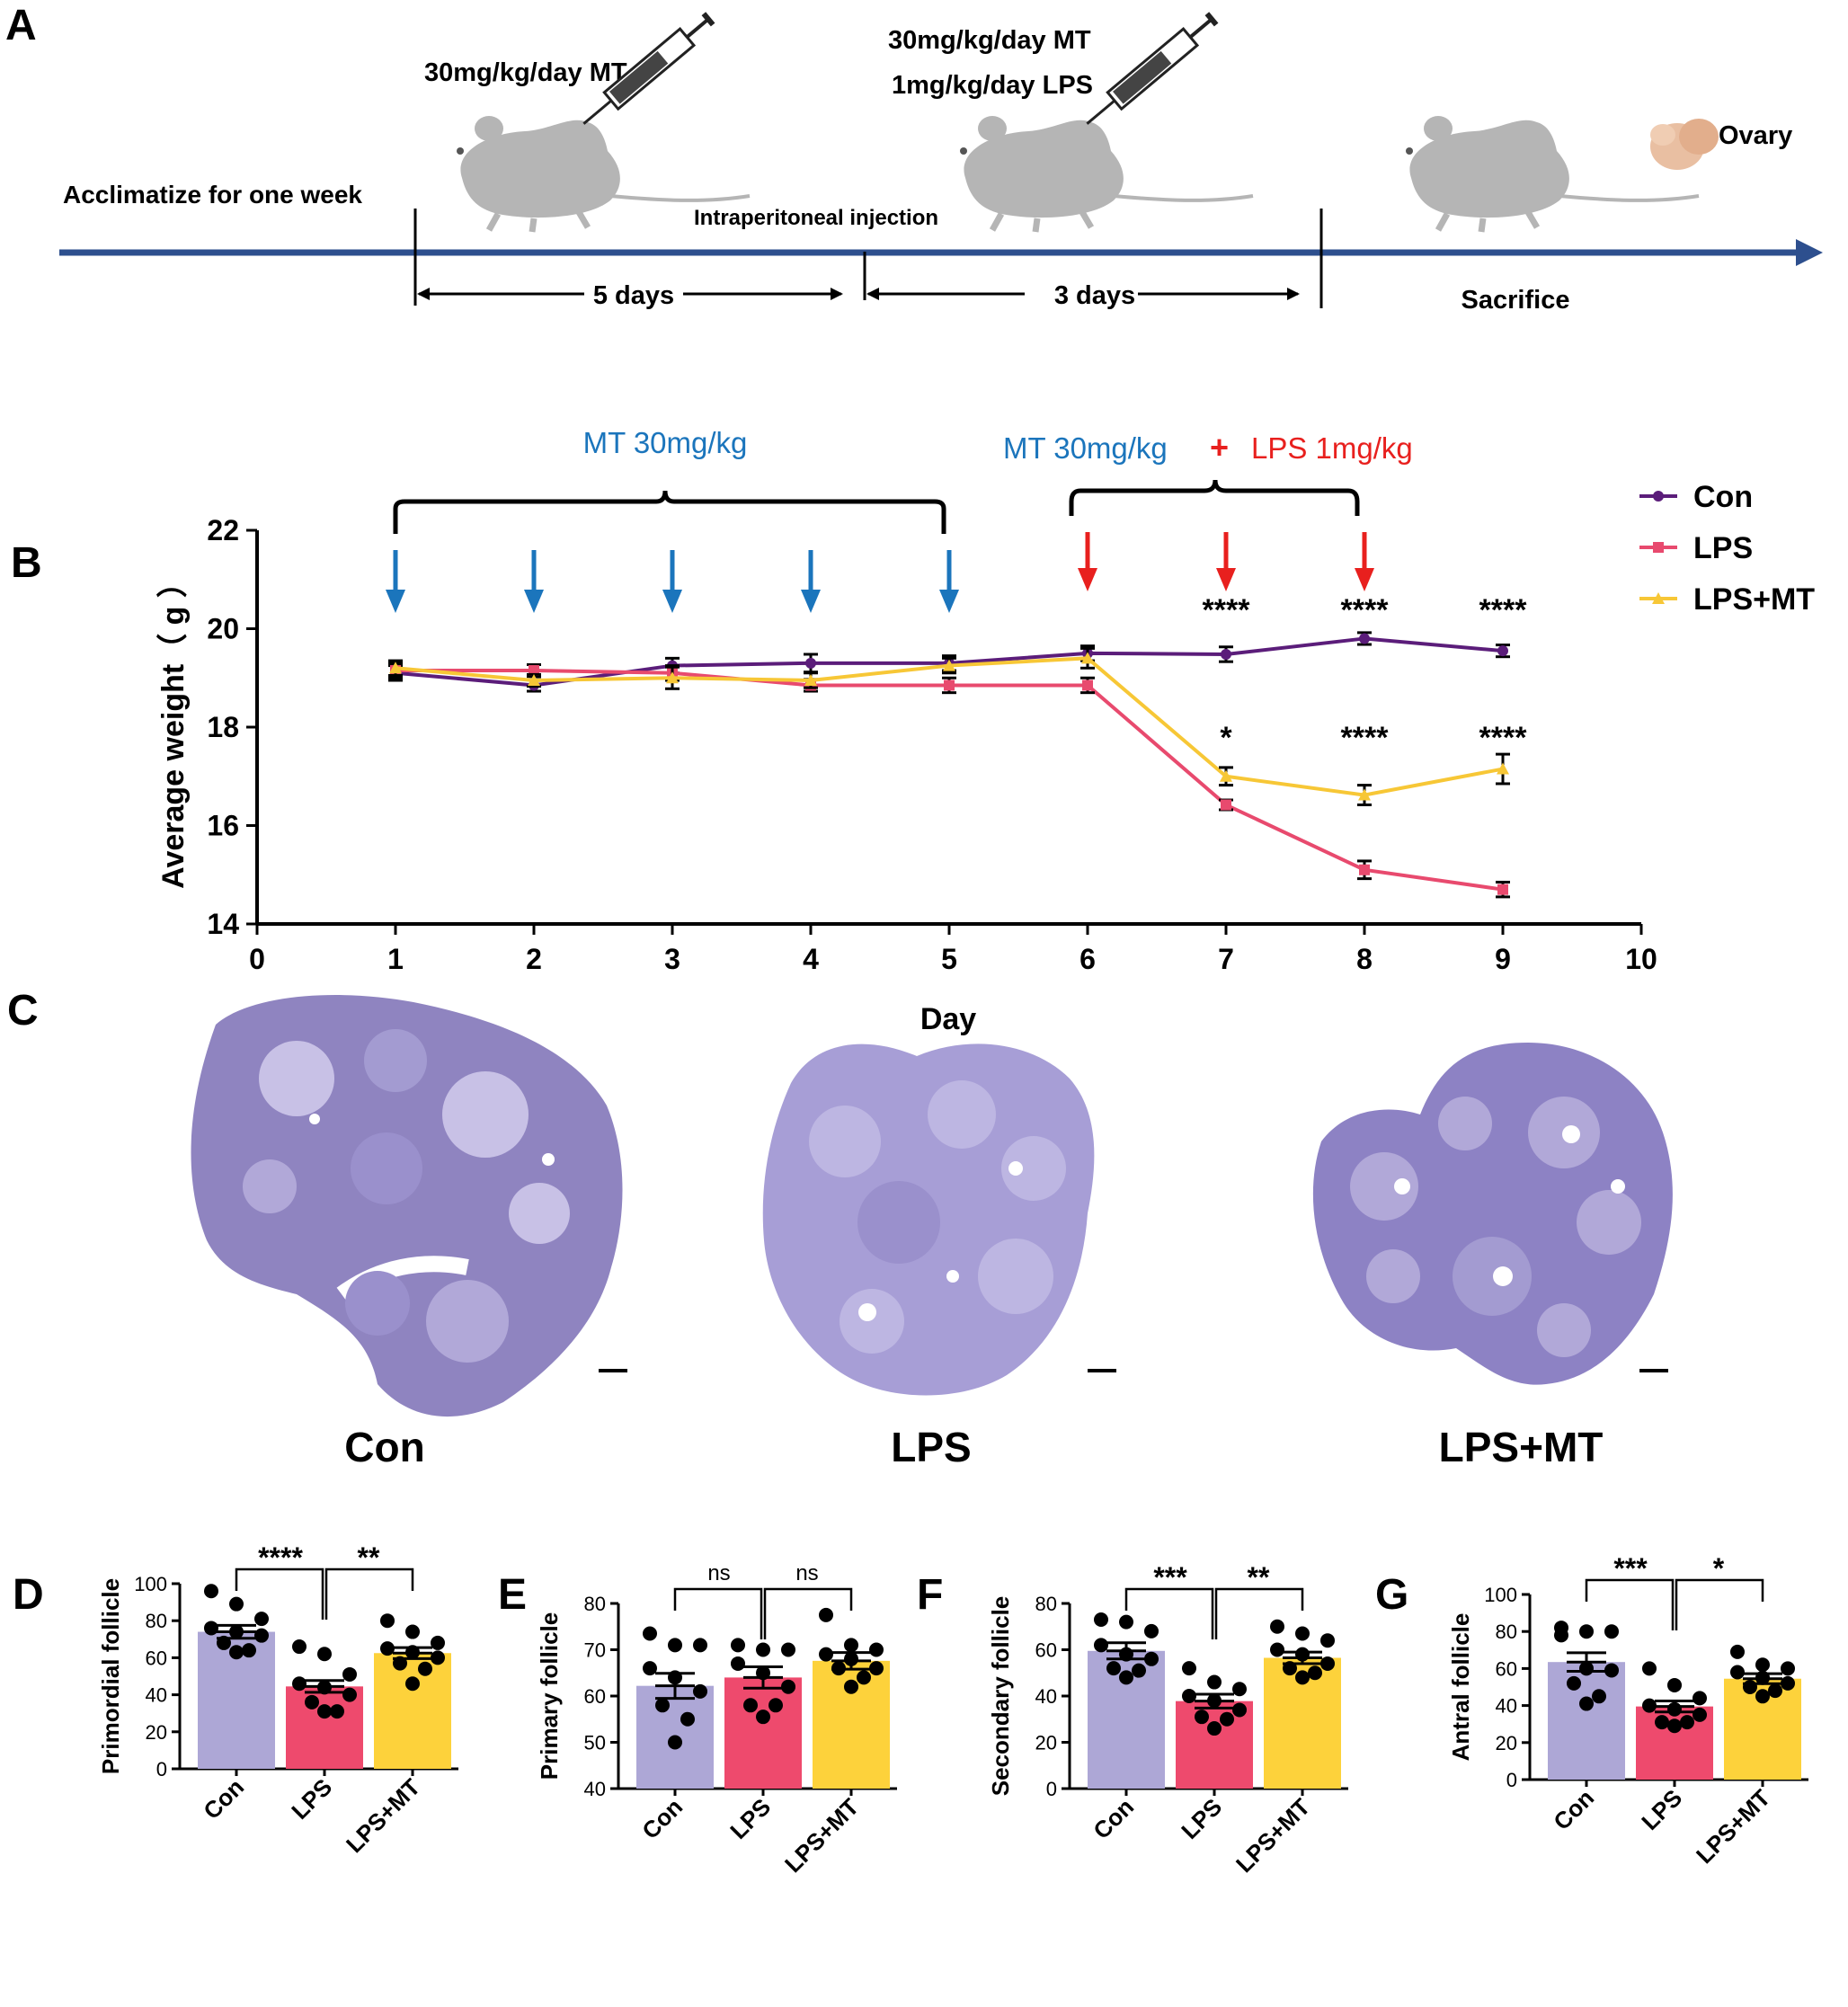 This screenshot has width=1848, height=2007. What do you see at coordinates (384, 1447) in the screenshot?
I see `group-label-con: Con` at bounding box center [384, 1447].